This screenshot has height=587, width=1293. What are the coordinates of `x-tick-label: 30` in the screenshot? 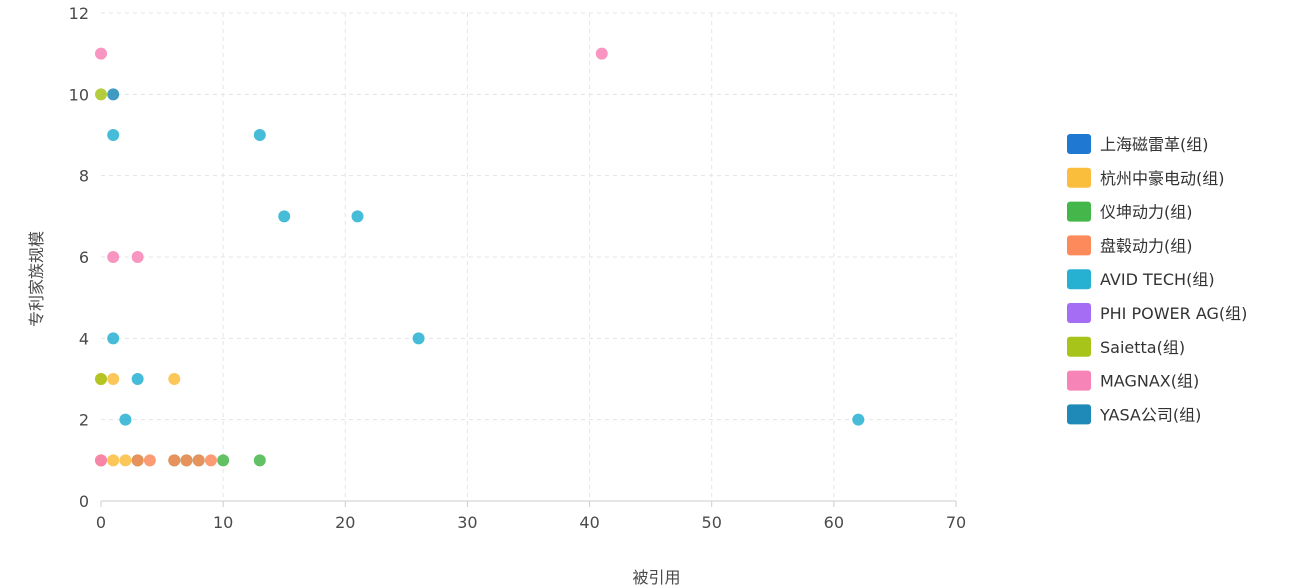 It's located at (467, 522).